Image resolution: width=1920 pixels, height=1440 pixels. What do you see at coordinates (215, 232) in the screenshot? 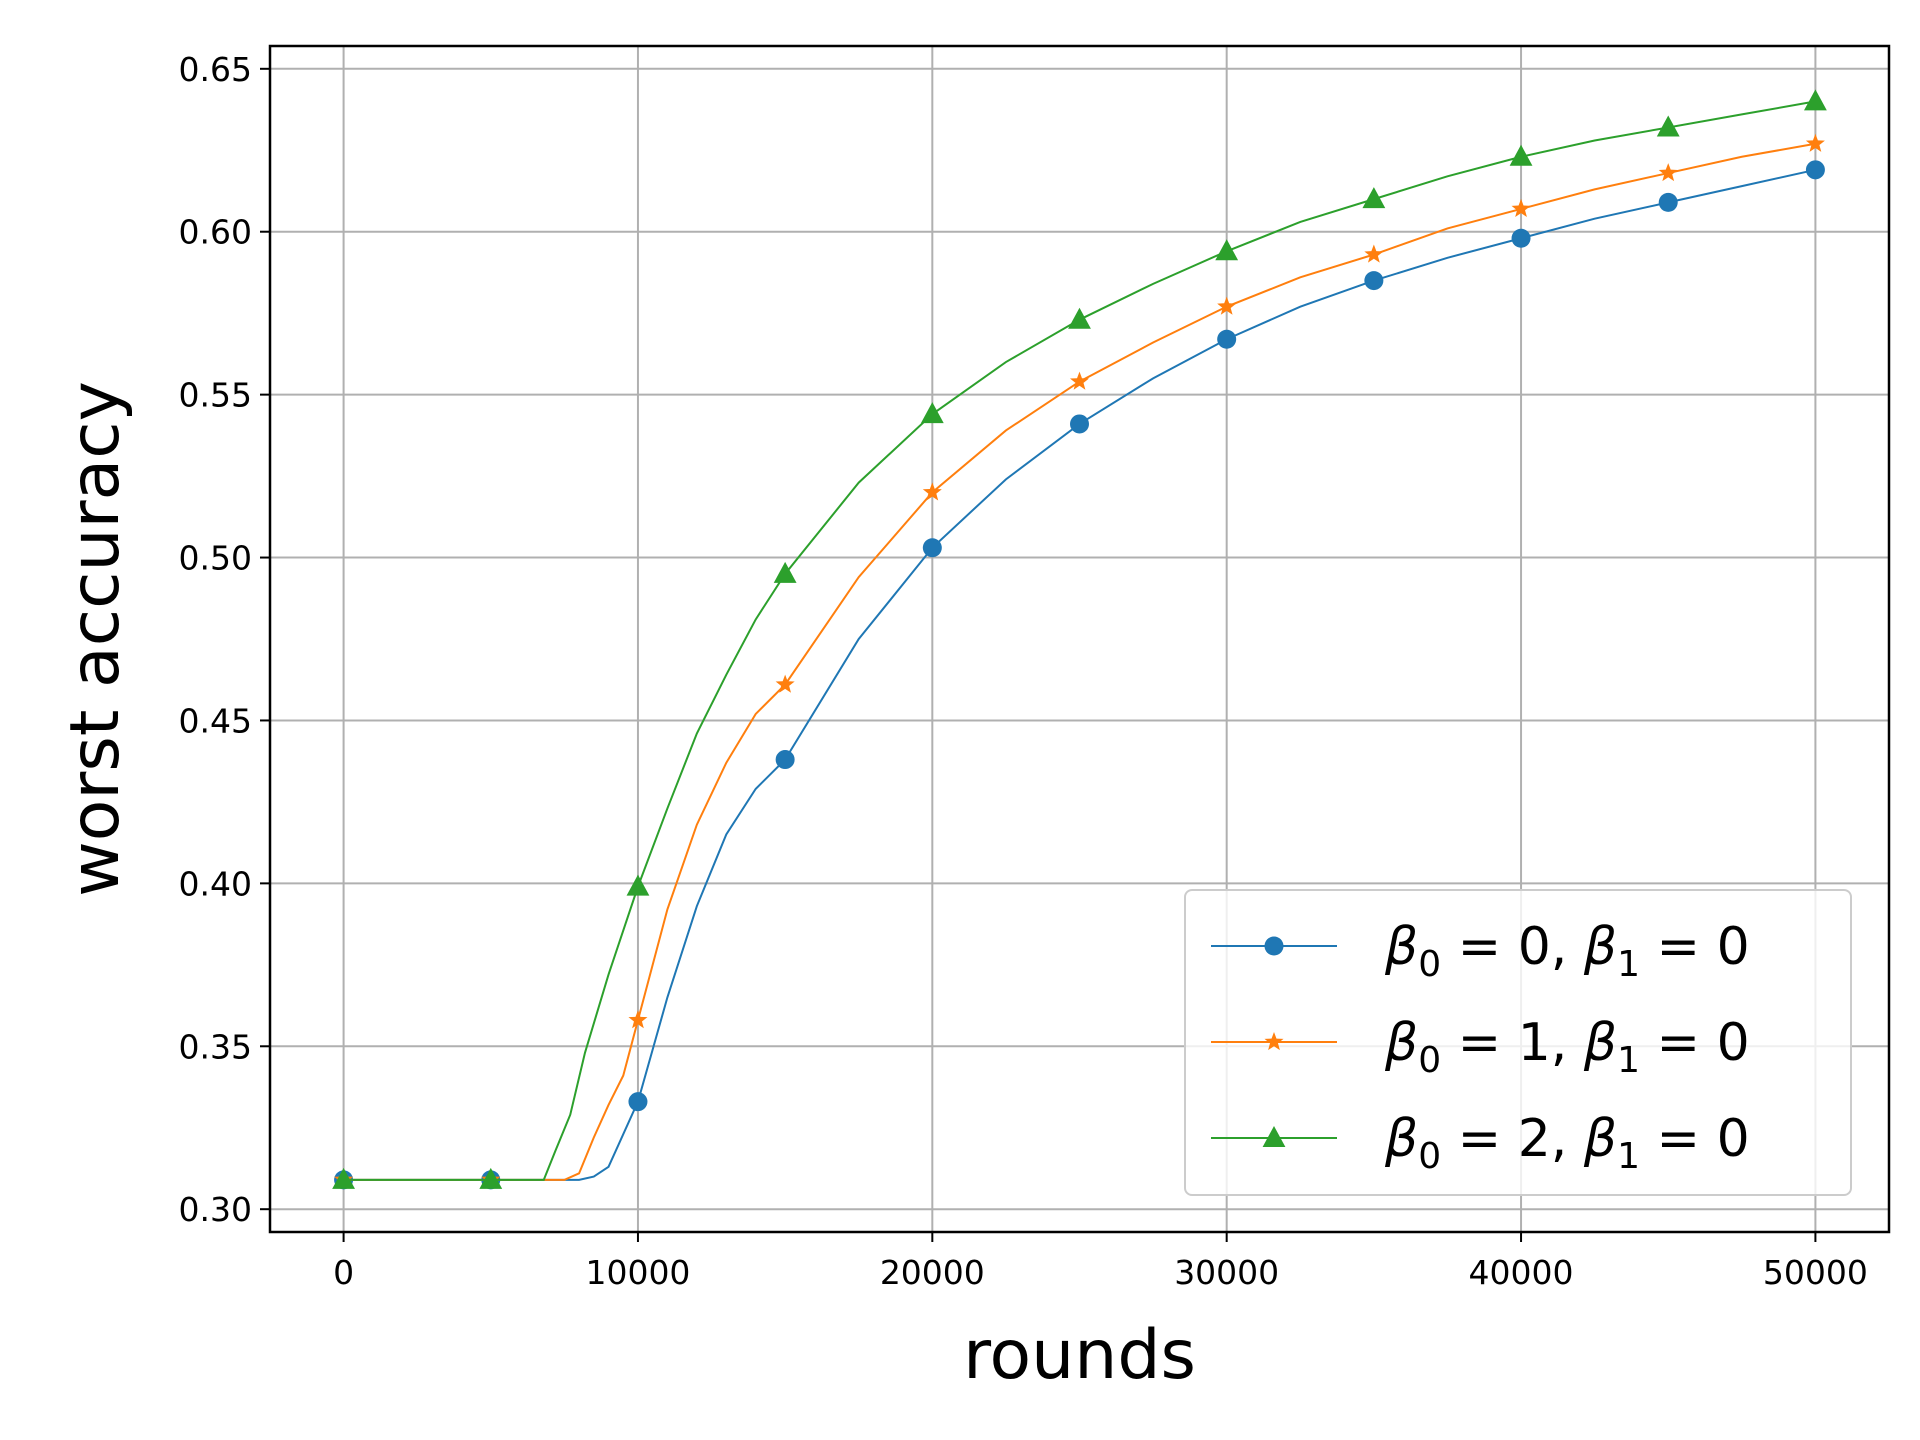
I see `y-tick-label: 0.60` at bounding box center [215, 232].